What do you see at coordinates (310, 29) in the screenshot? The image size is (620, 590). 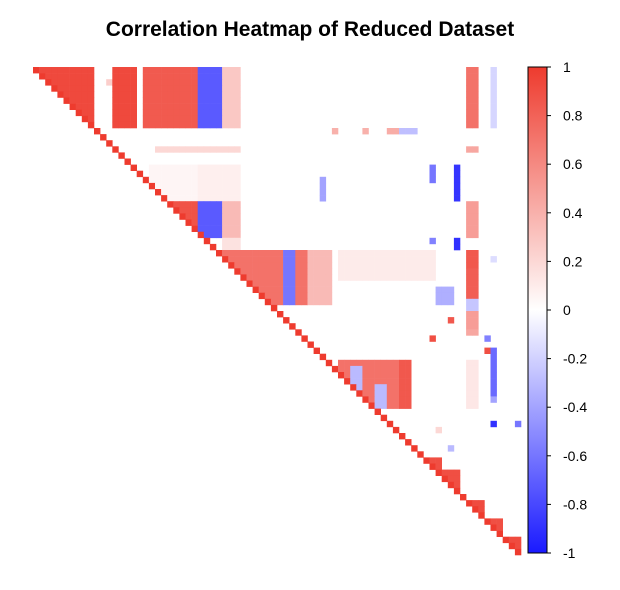 I see `chart-title: Correlation Heatmap of Reduced Dataset` at bounding box center [310, 29].